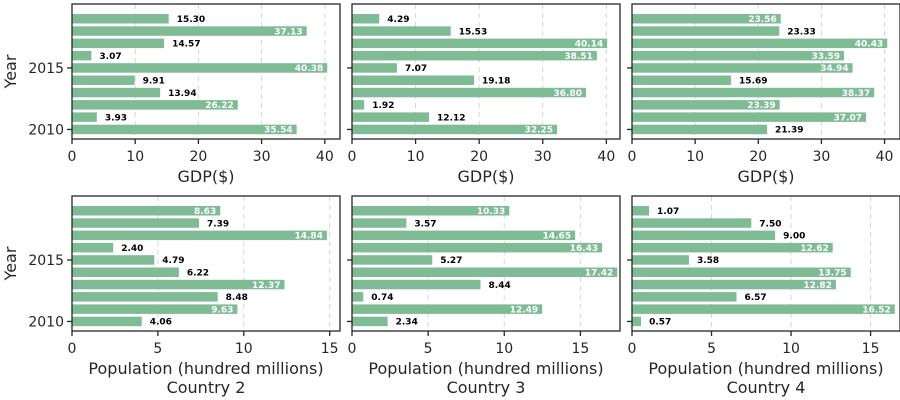 This screenshot has height=400, width=900. What do you see at coordinates (755, 298) in the screenshot?
I see `bar-value-label: 6.57` at bounding box center [755, 298].